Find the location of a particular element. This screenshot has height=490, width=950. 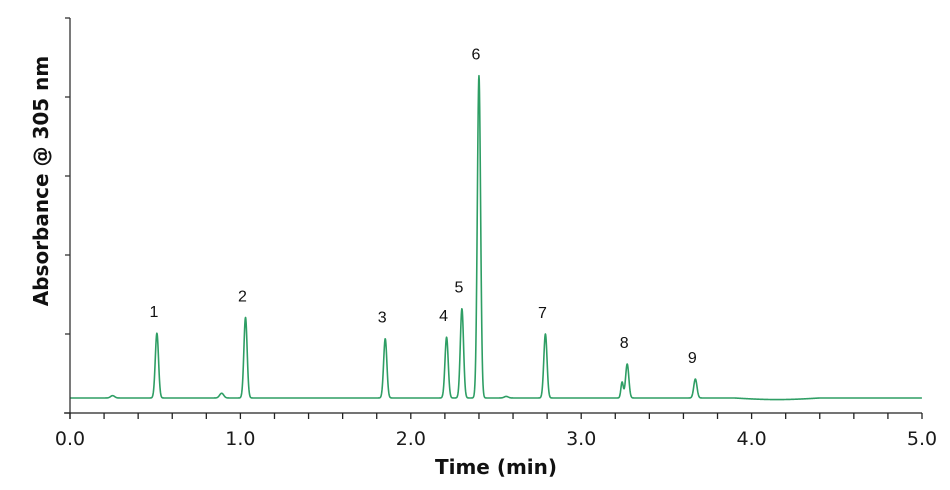

peak-label: 2 is located at coordinates (242, 296).